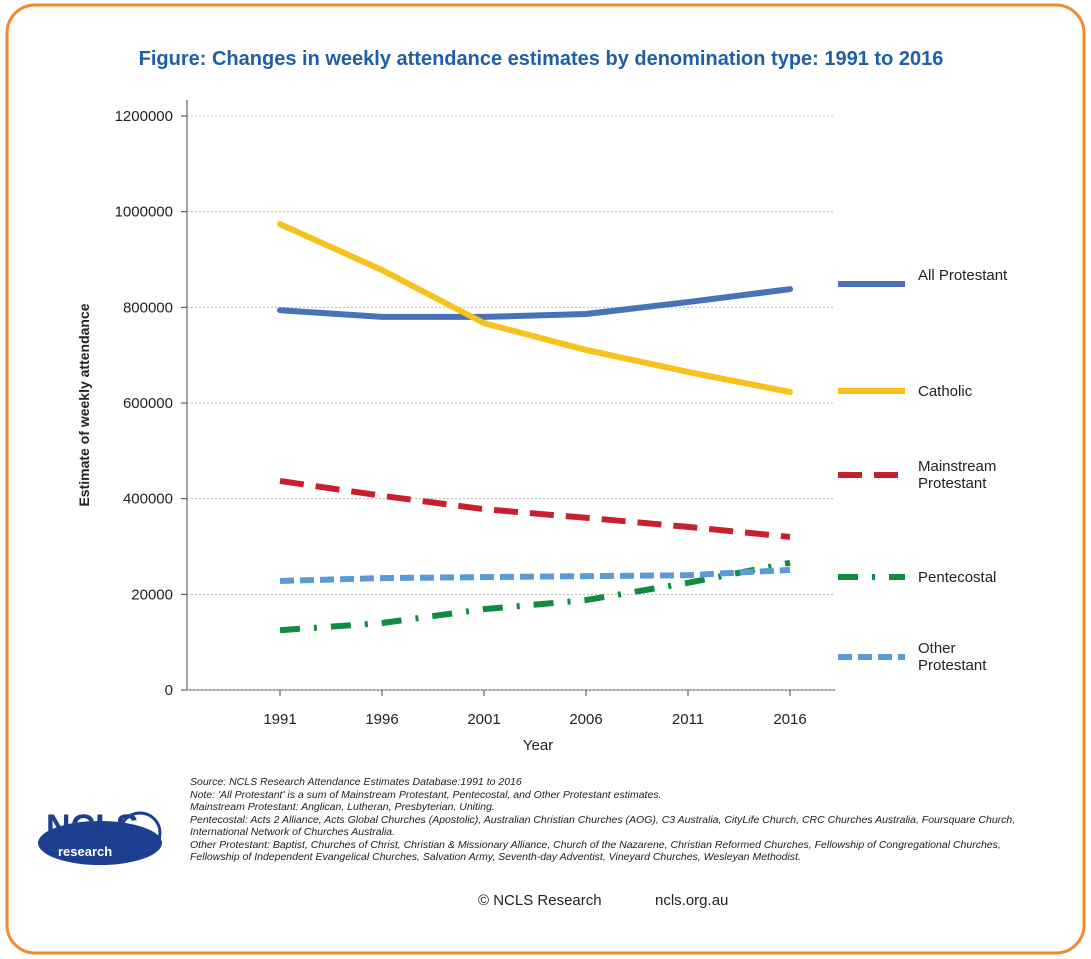  What do you see at coordinates (945, 391) in the screenshot?
I see `legend-label: Catholic` at bounding box center [945, 391].